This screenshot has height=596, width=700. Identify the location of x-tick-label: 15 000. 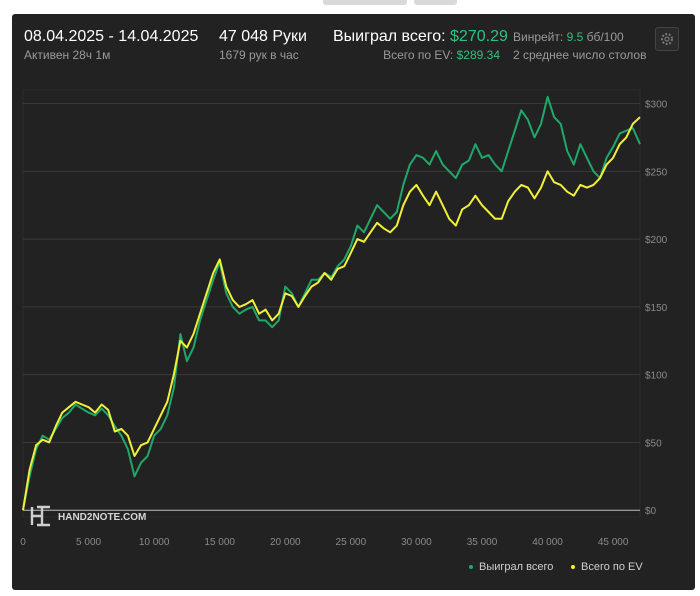
(219, 542).